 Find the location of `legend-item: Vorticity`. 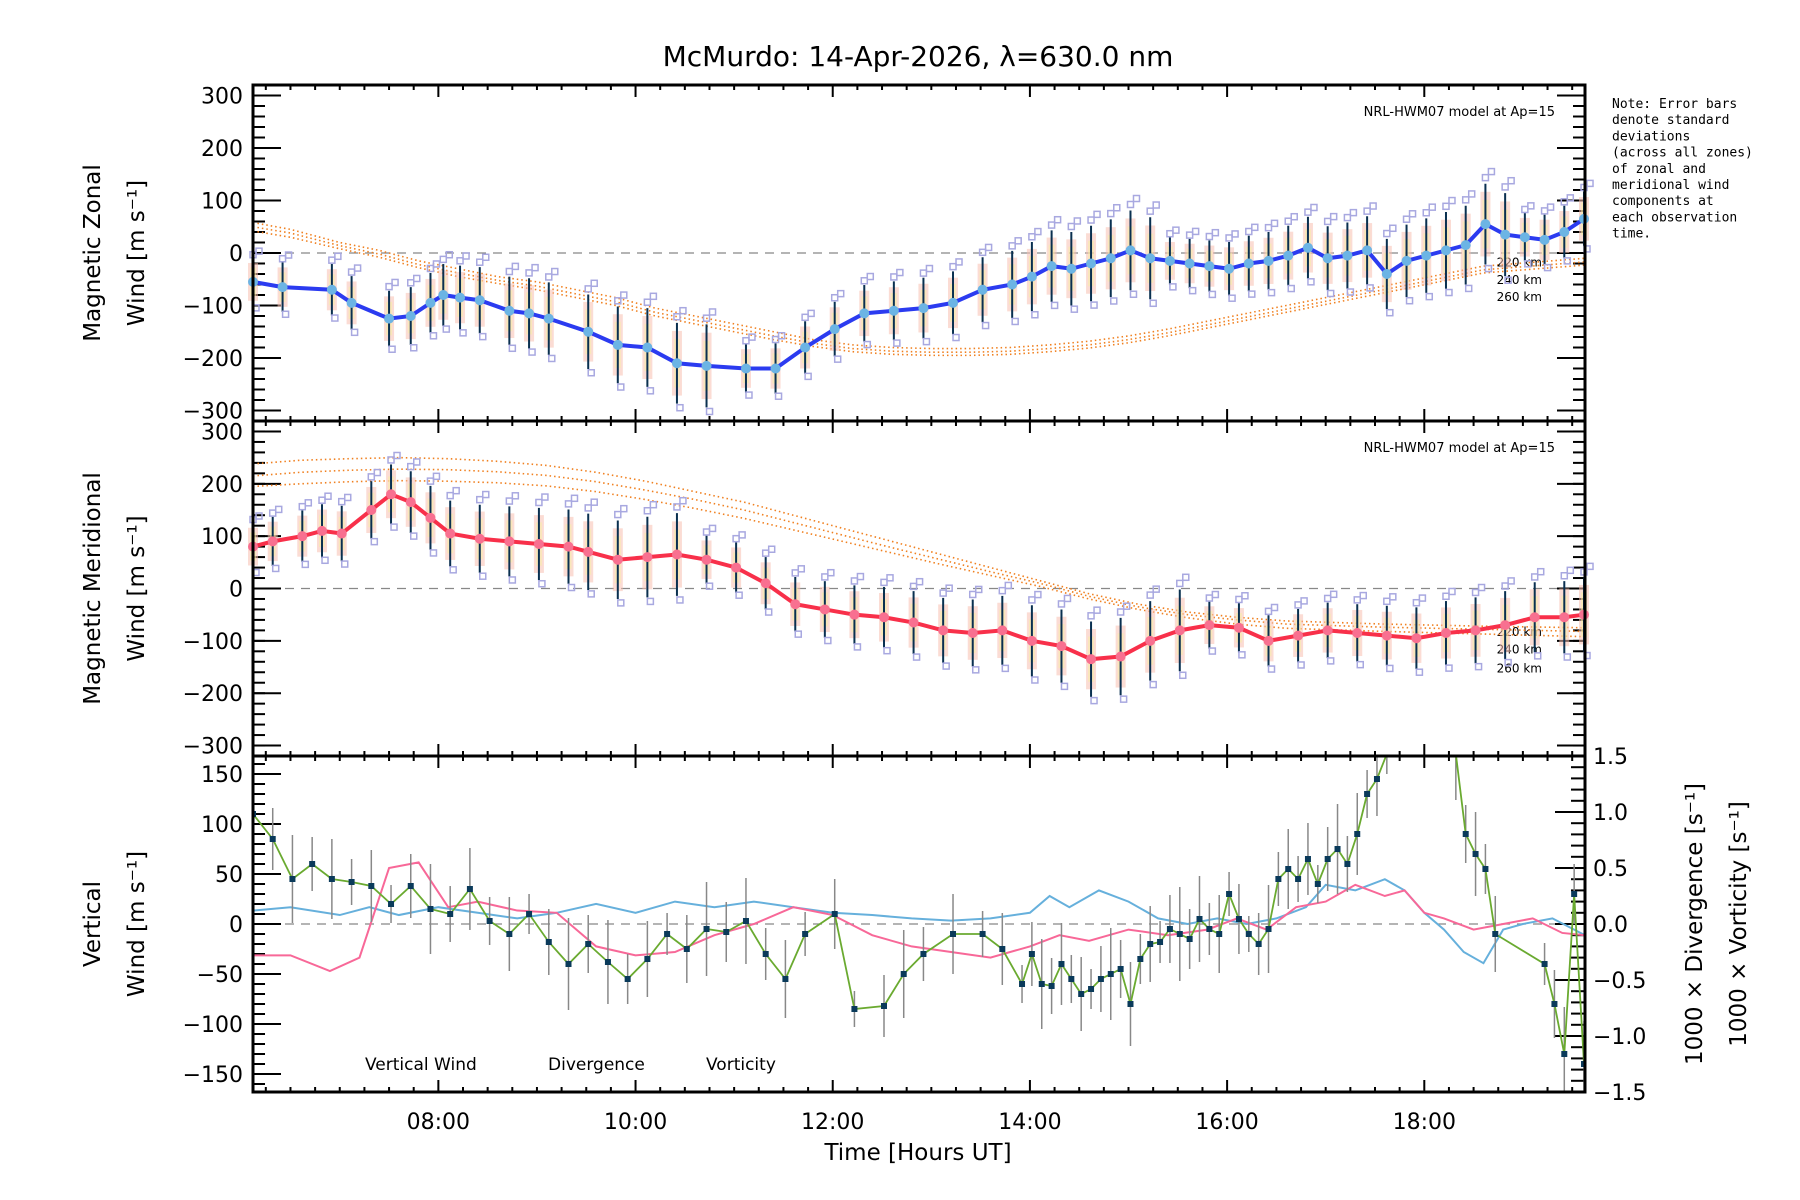

legend-item: Vorticity is located at coordinates (741, 1065).